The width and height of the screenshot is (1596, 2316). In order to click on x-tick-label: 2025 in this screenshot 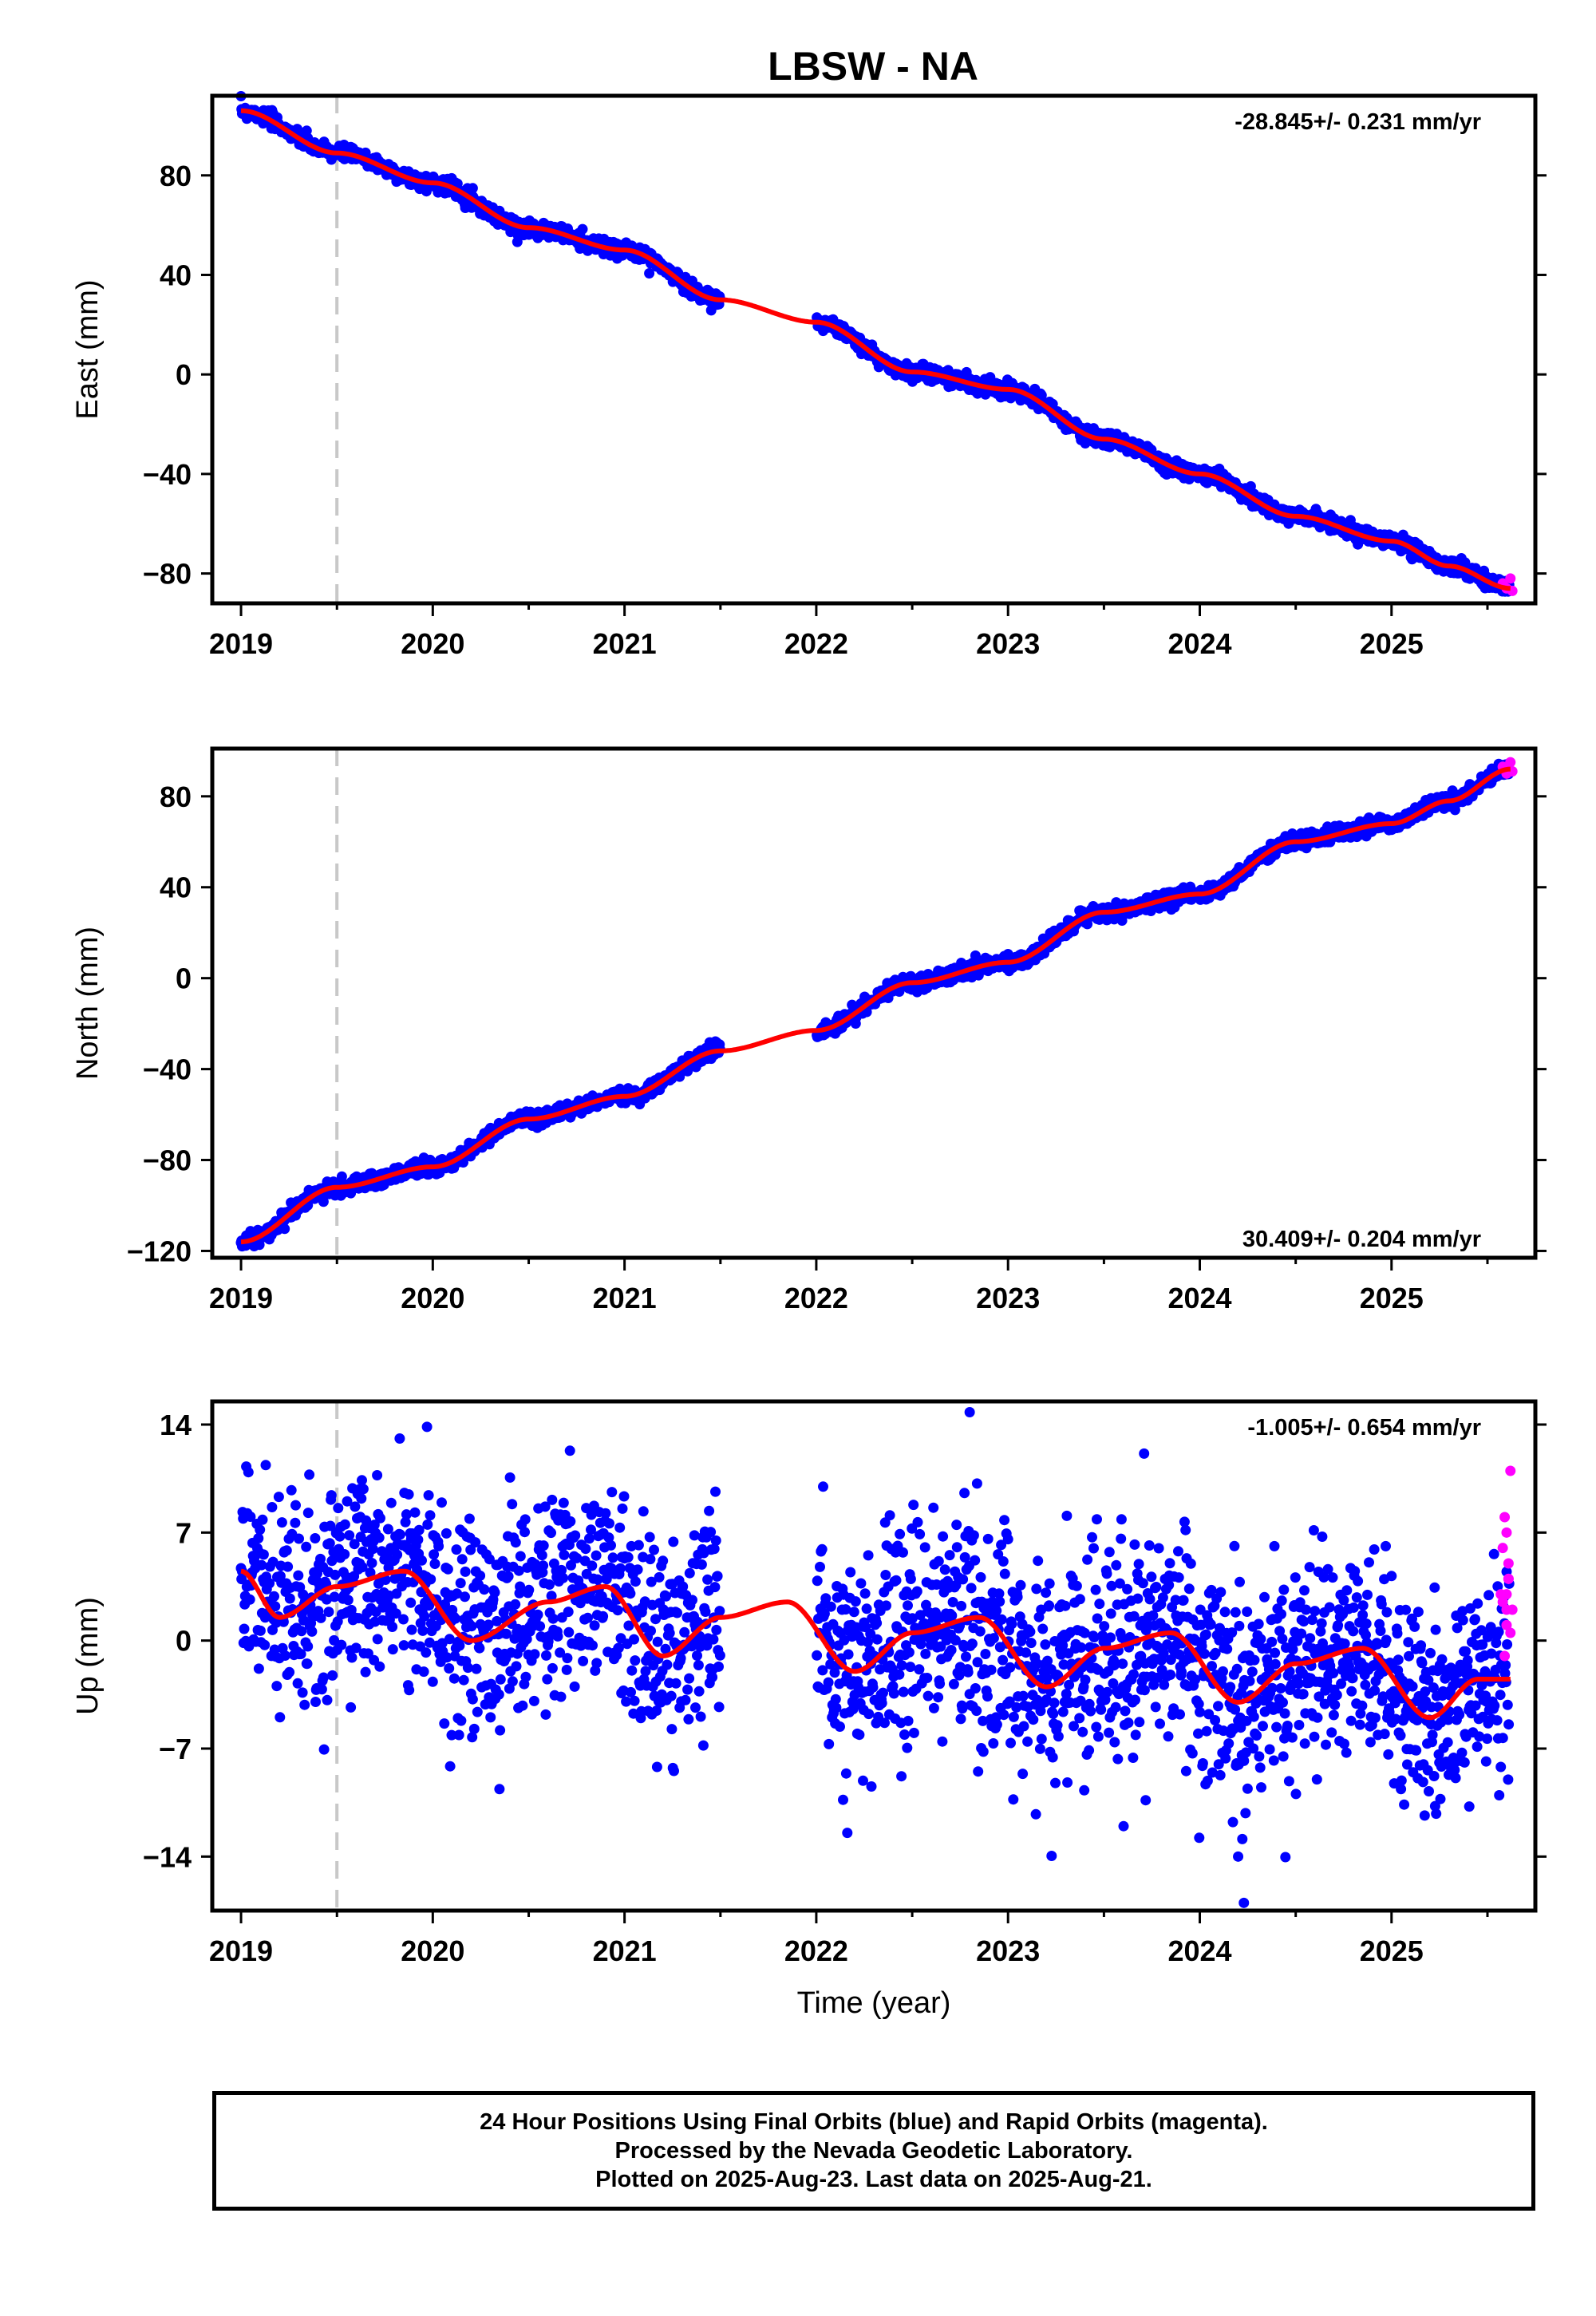, I will do `click(1392, 1298)`.